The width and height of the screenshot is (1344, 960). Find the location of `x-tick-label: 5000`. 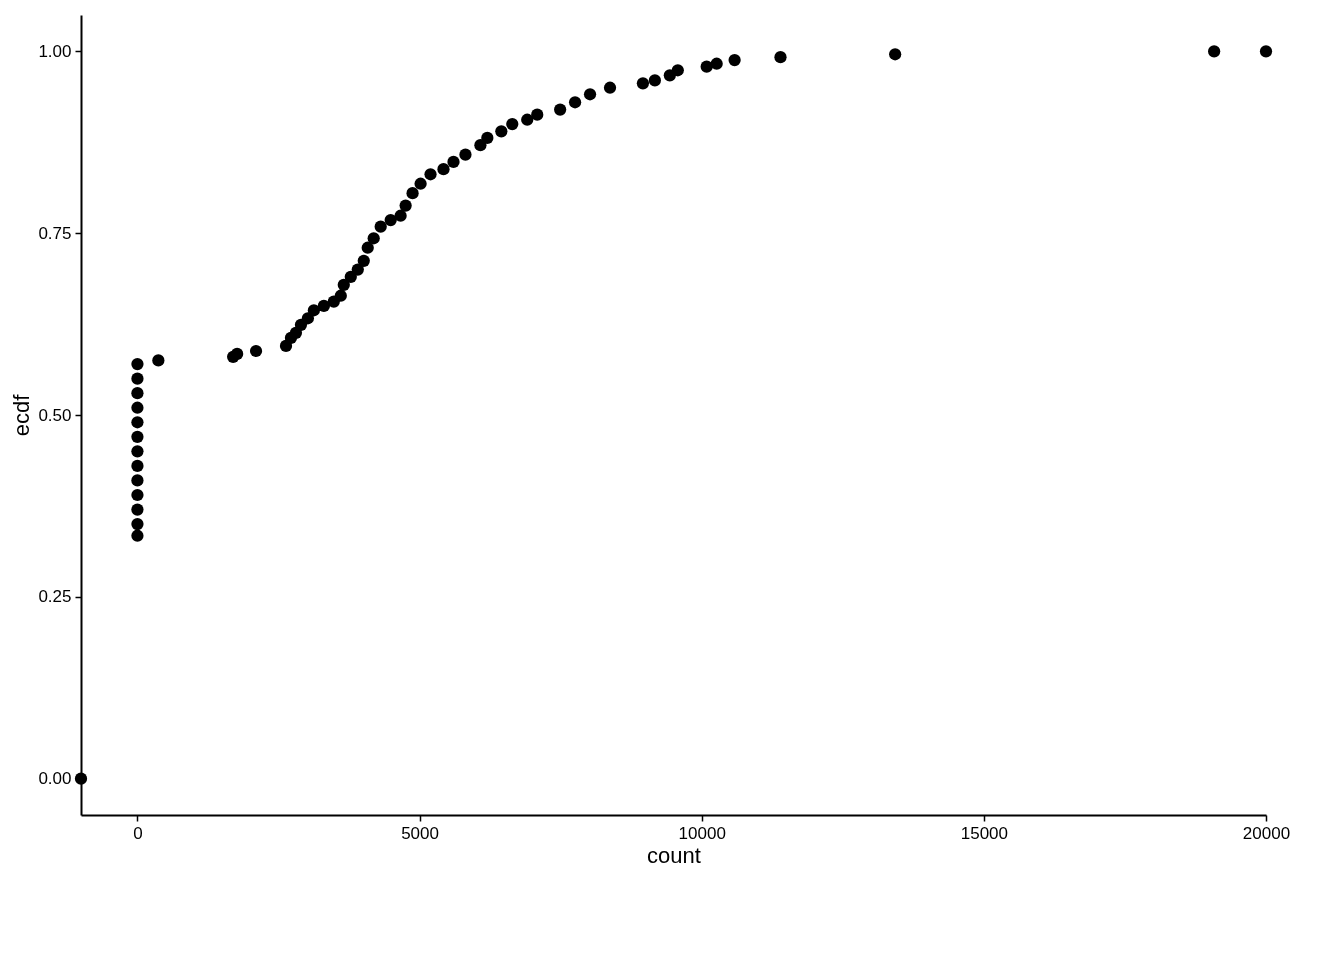

x-tick-label: 5000 is located at coordinates (420, 833).